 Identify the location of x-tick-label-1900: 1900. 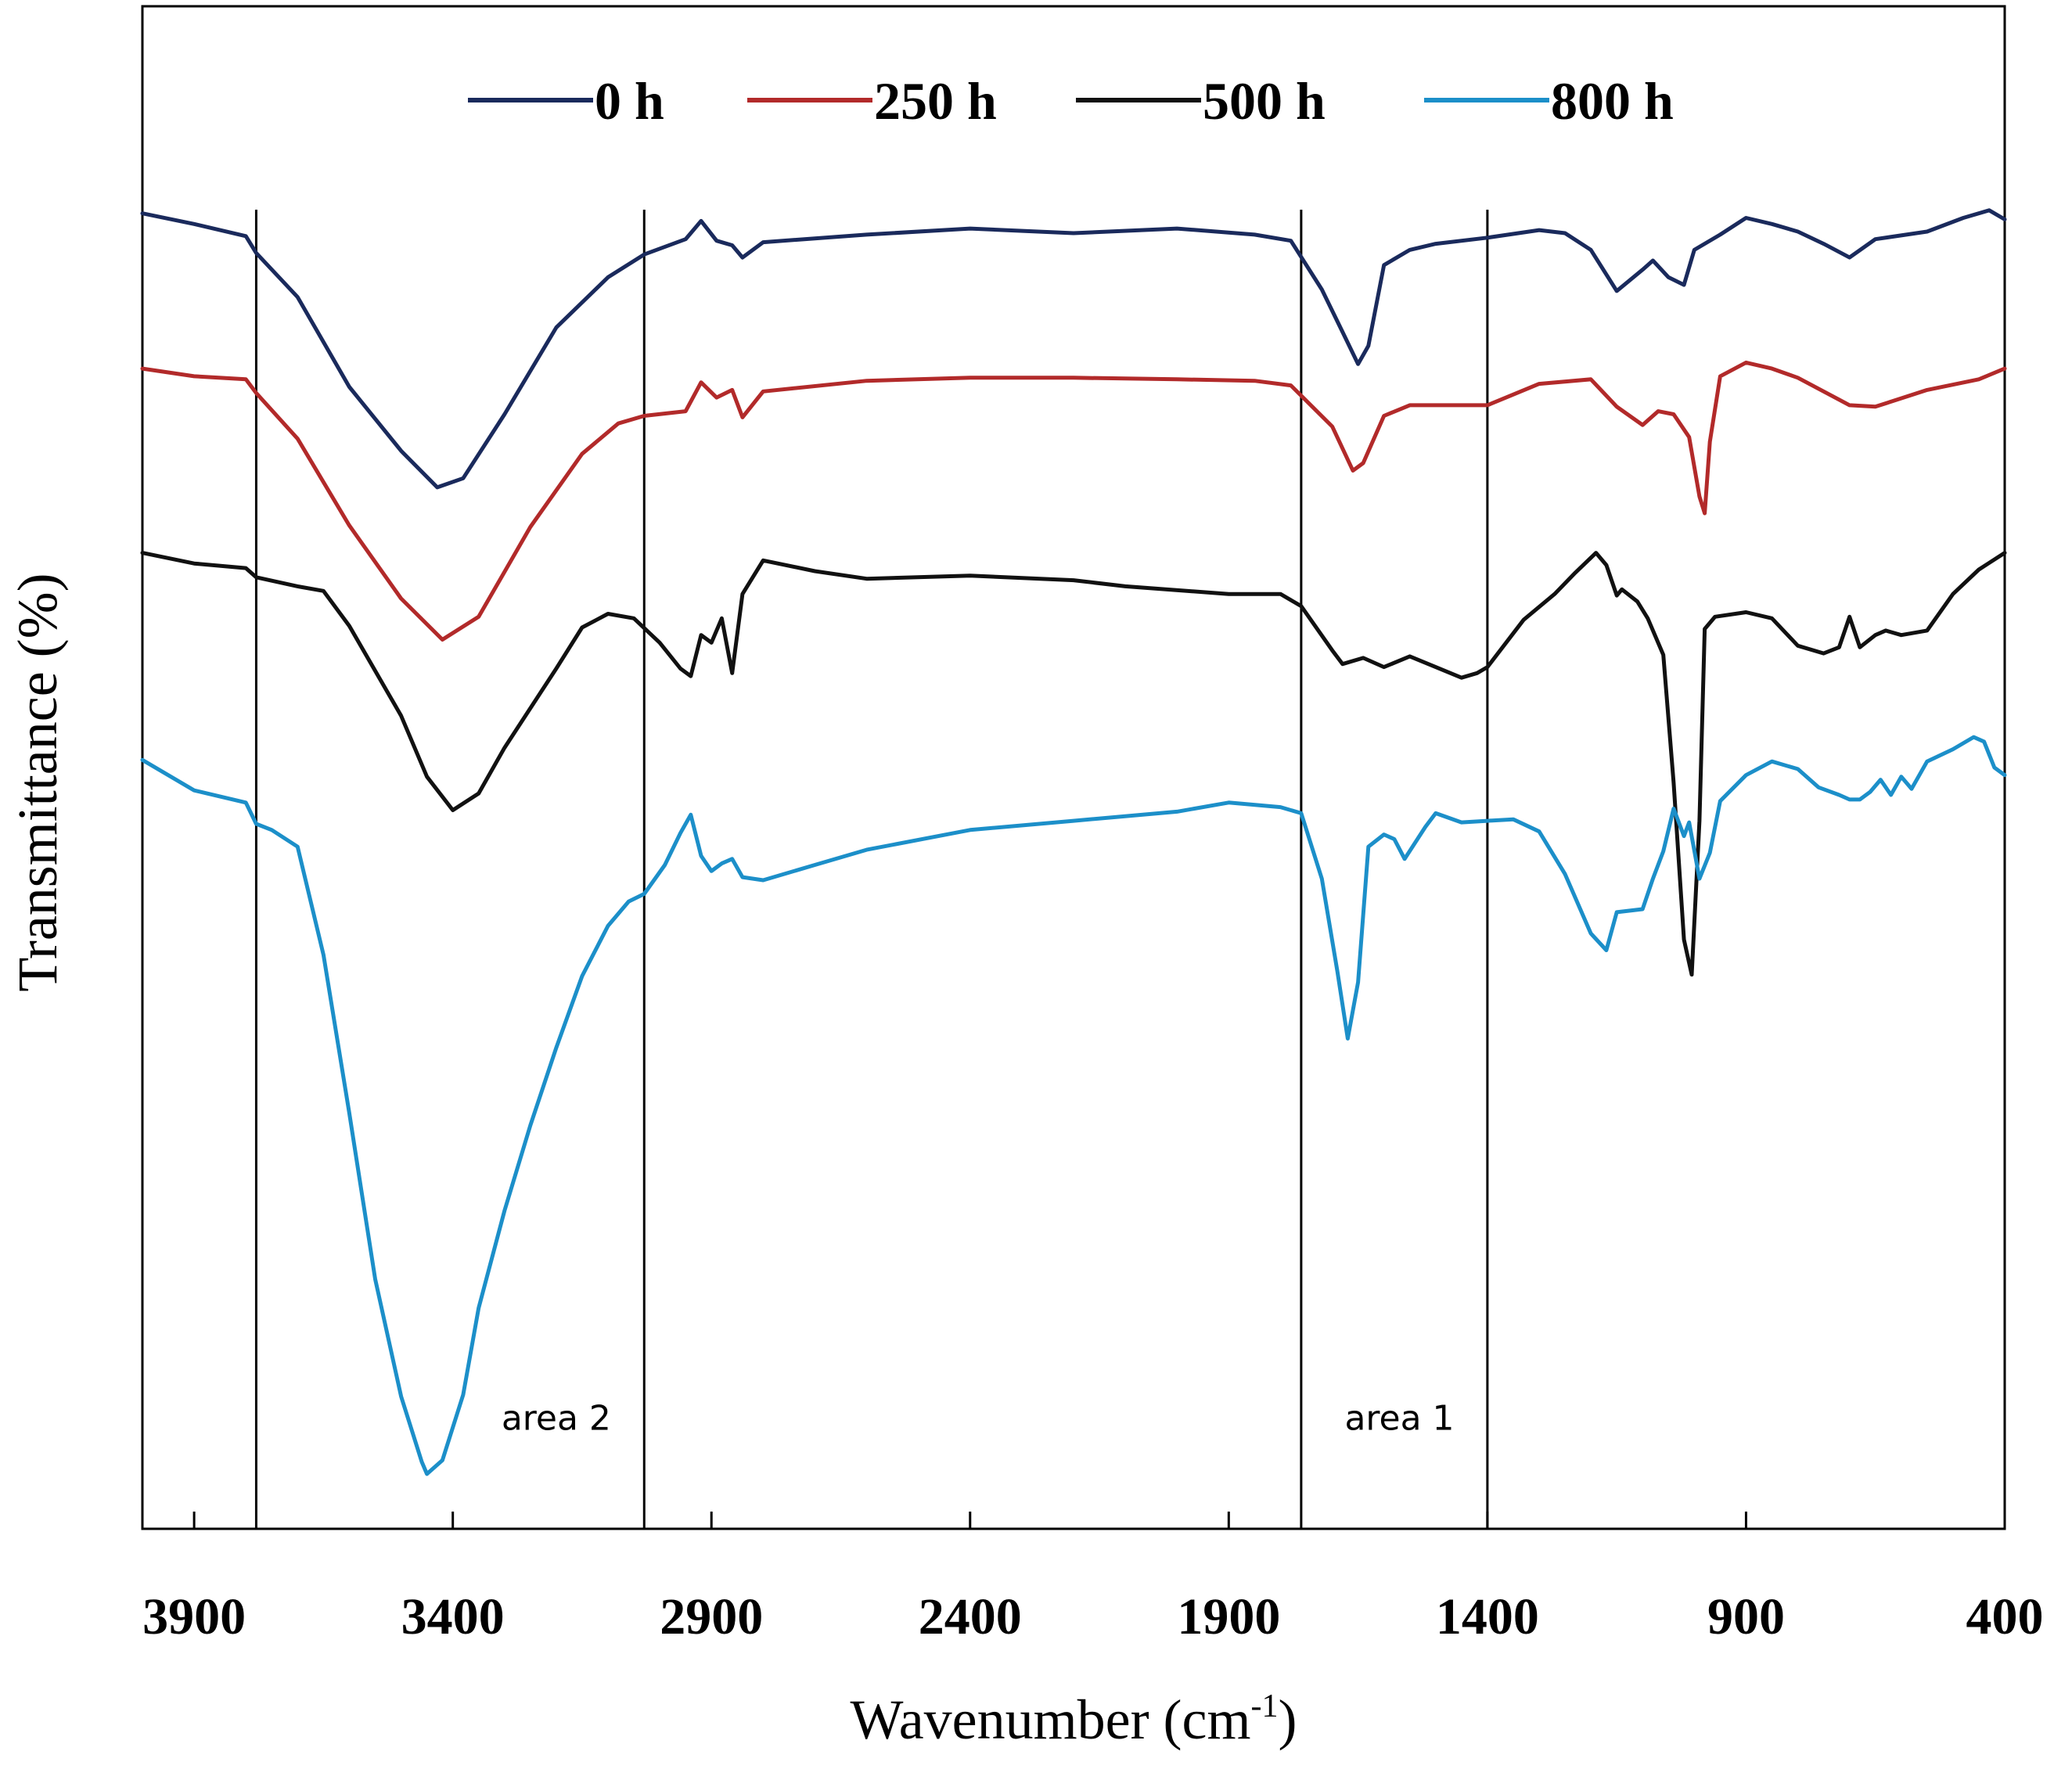
(1228, 1616).